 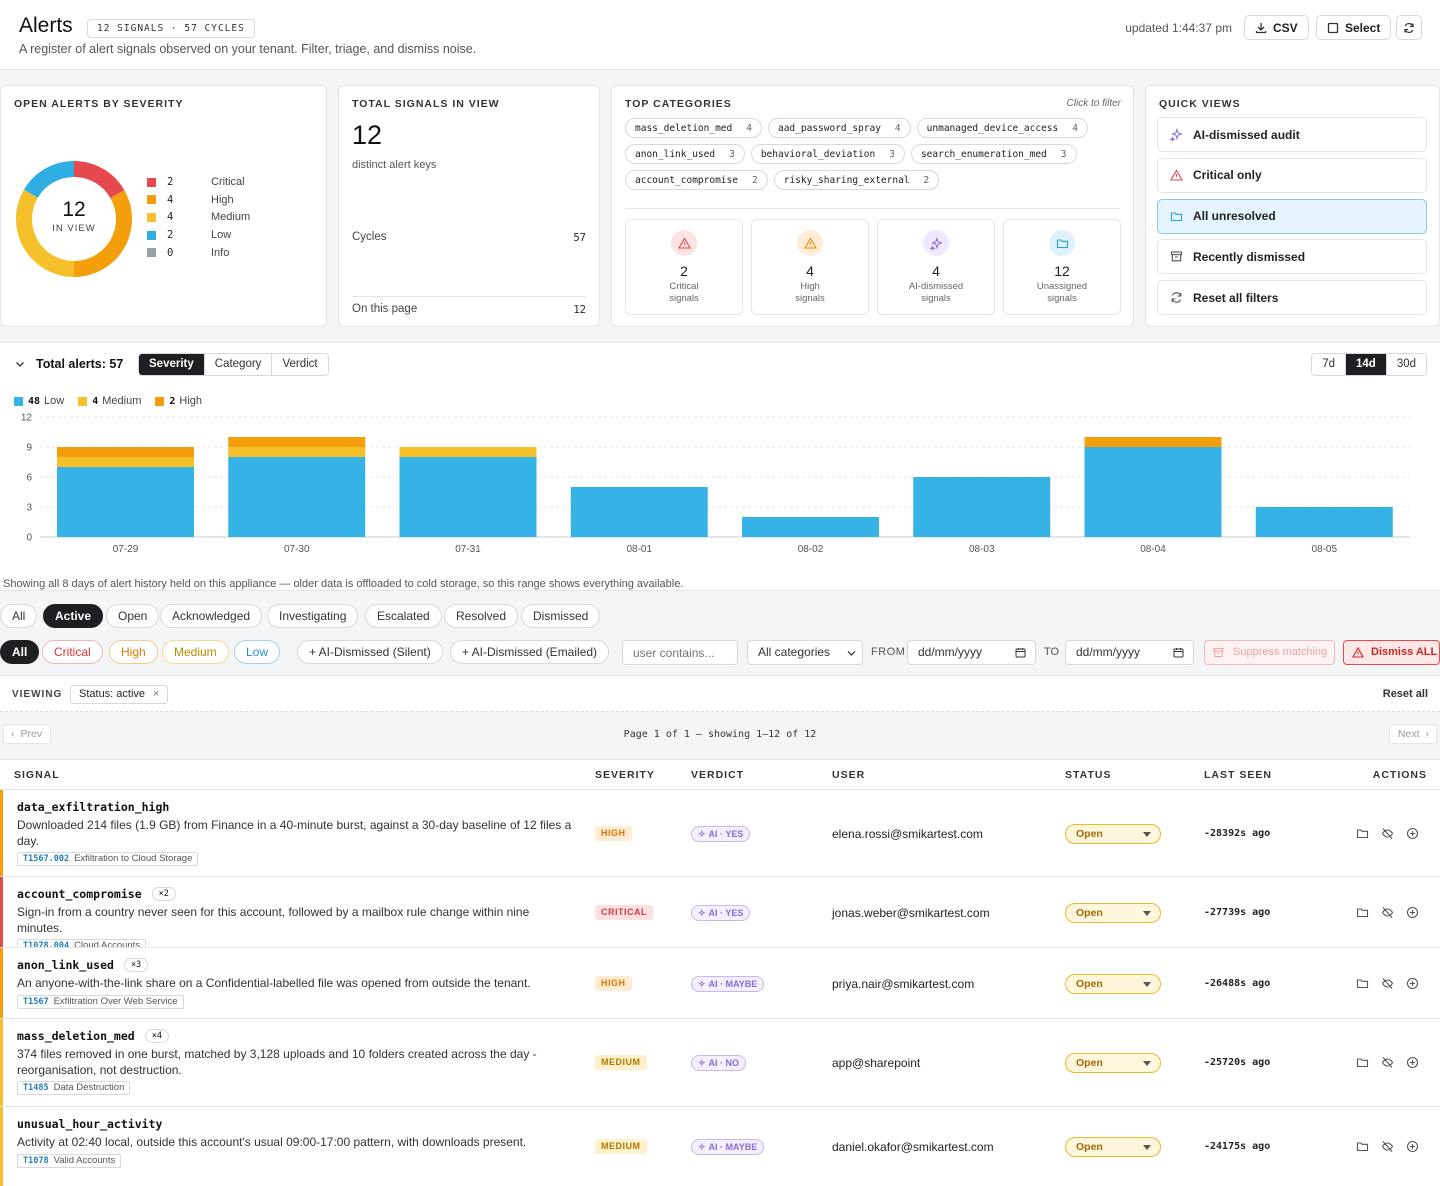 What do you see at coordinates (1292, 257) in the screenshot?
I see `quick-view-recently-dismissed: Recently dismissed` at bounding box center [1292, 257].